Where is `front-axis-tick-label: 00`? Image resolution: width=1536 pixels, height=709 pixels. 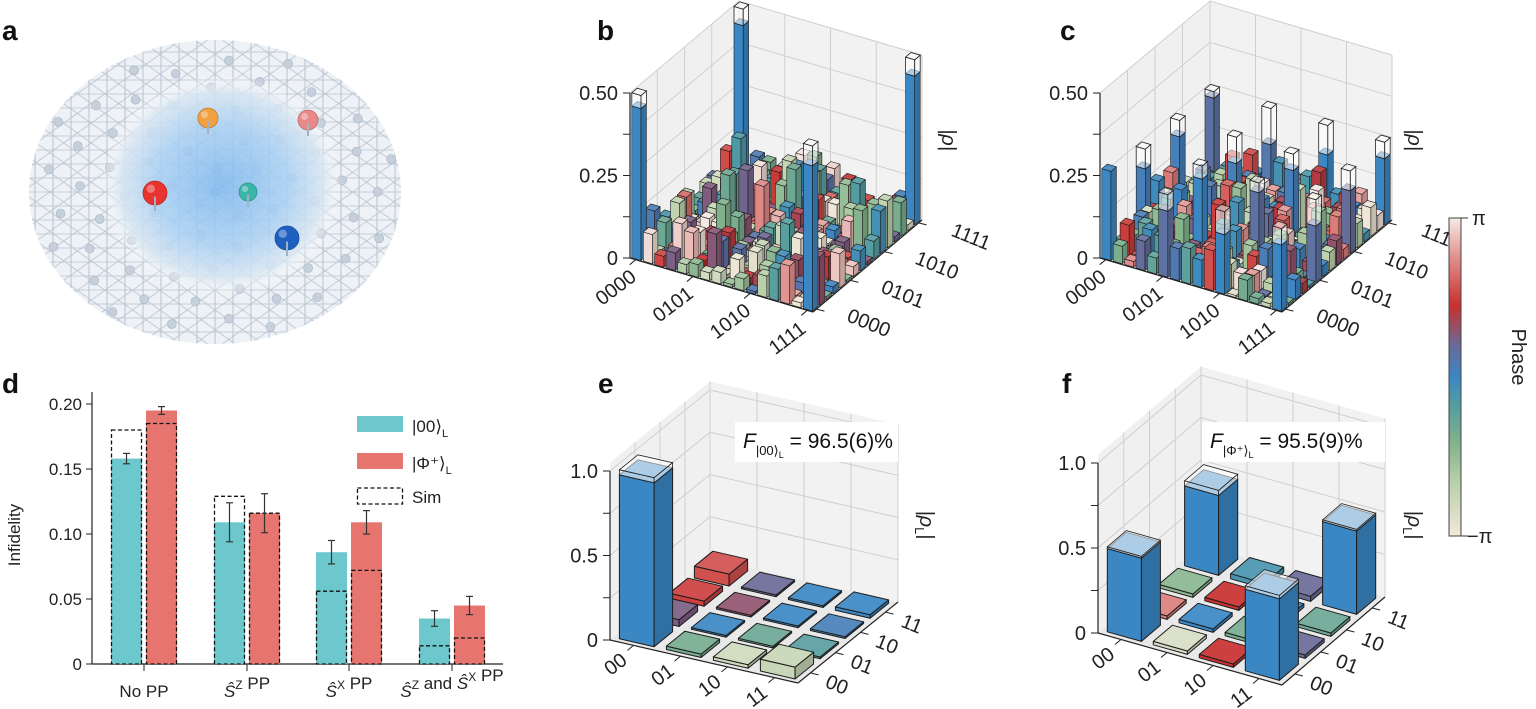
front-axis-tick-label: 00 is located at coordinates (615, 664).